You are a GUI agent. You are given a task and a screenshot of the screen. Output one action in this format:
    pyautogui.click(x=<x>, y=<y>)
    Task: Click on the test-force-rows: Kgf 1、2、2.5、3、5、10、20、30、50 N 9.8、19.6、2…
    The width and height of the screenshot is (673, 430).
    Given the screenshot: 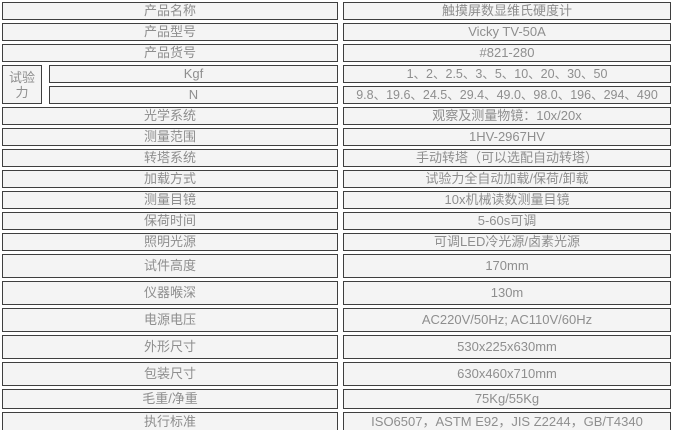 What is the action you would take?
    pyautogui.click(x=360, y=84)
    